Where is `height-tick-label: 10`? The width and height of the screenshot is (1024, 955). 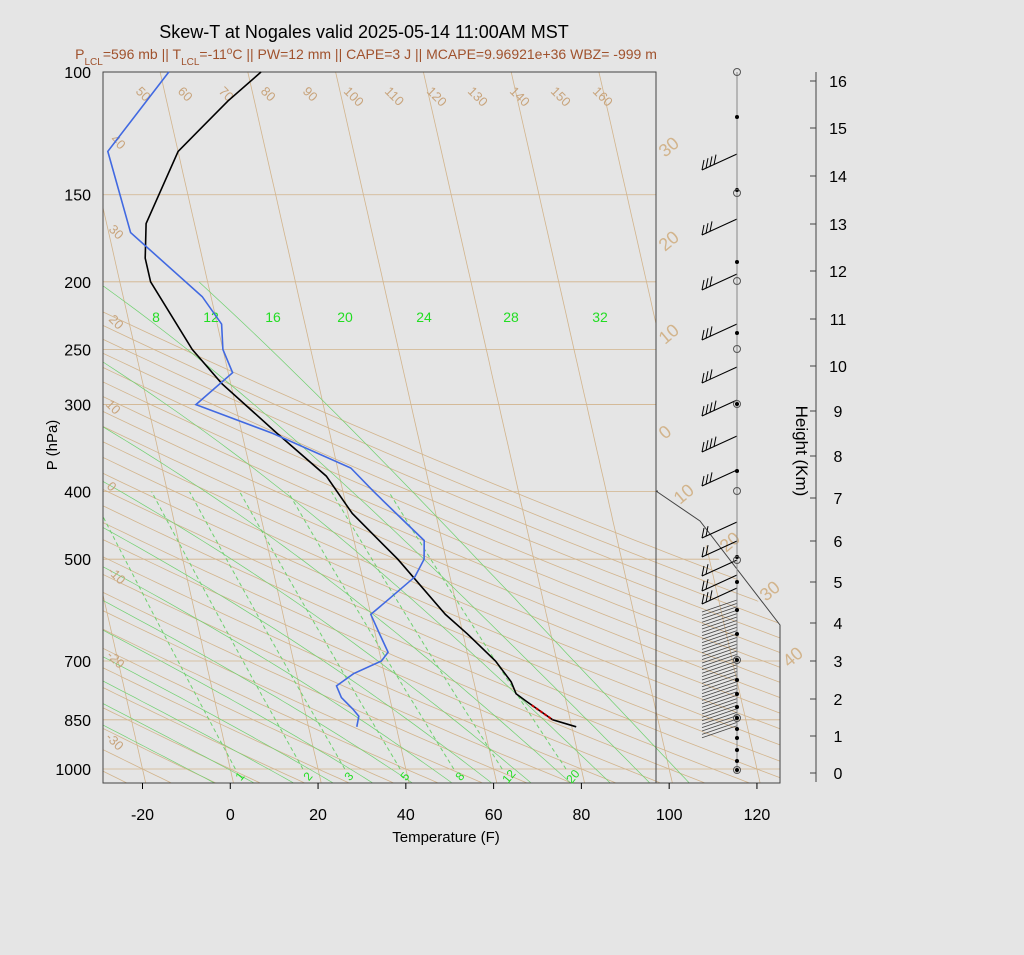
height-tick-label: 10 is located at coordinates (838, 367).